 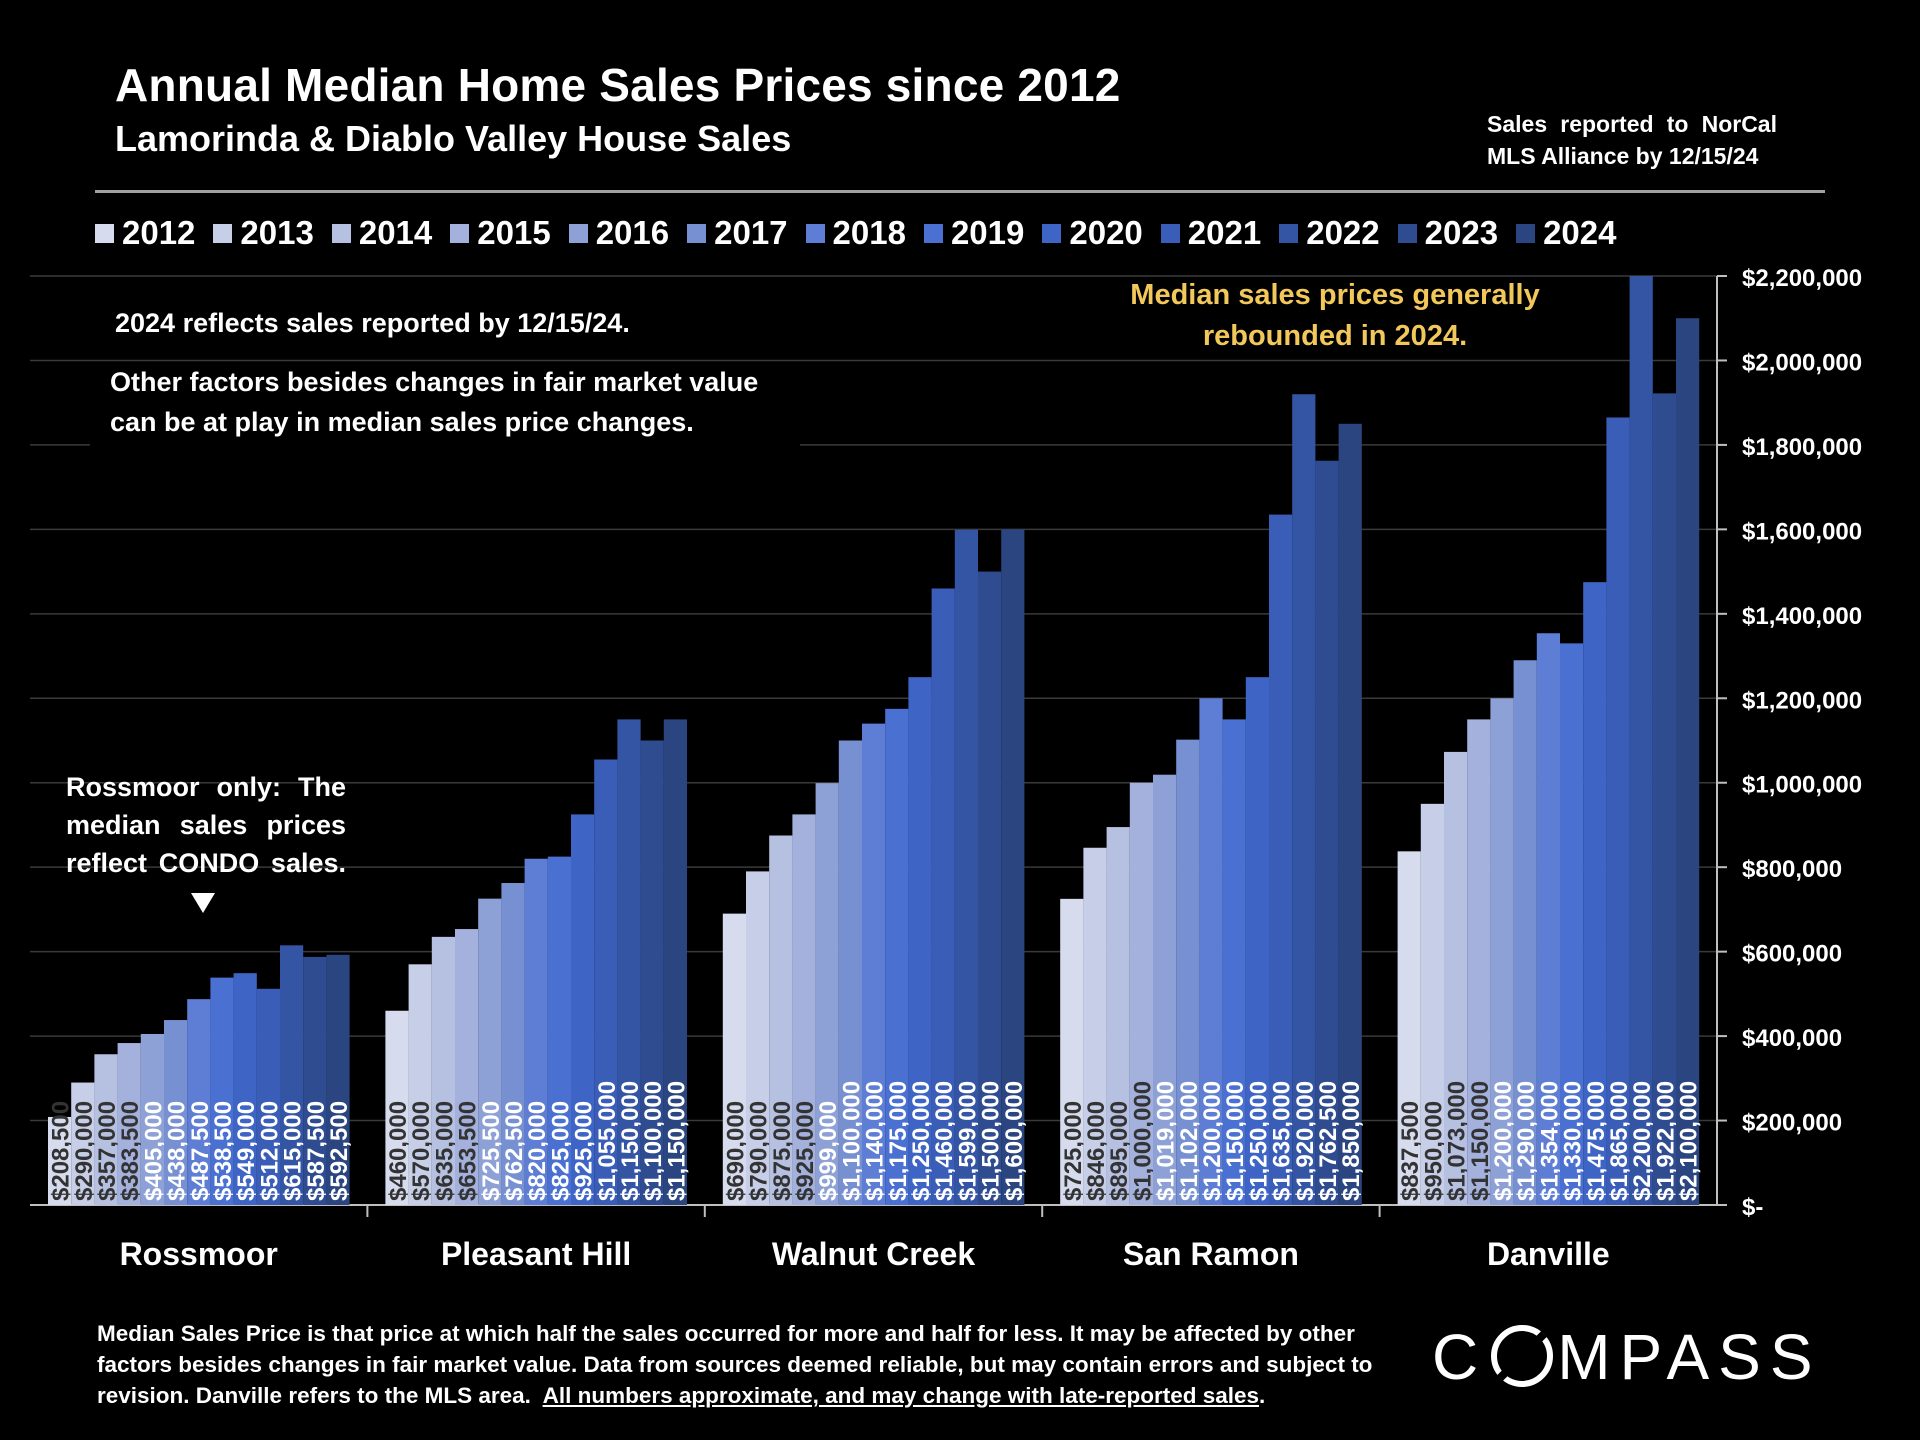 I want to click on data-label: $383,500, so click(x=130, y=1151).